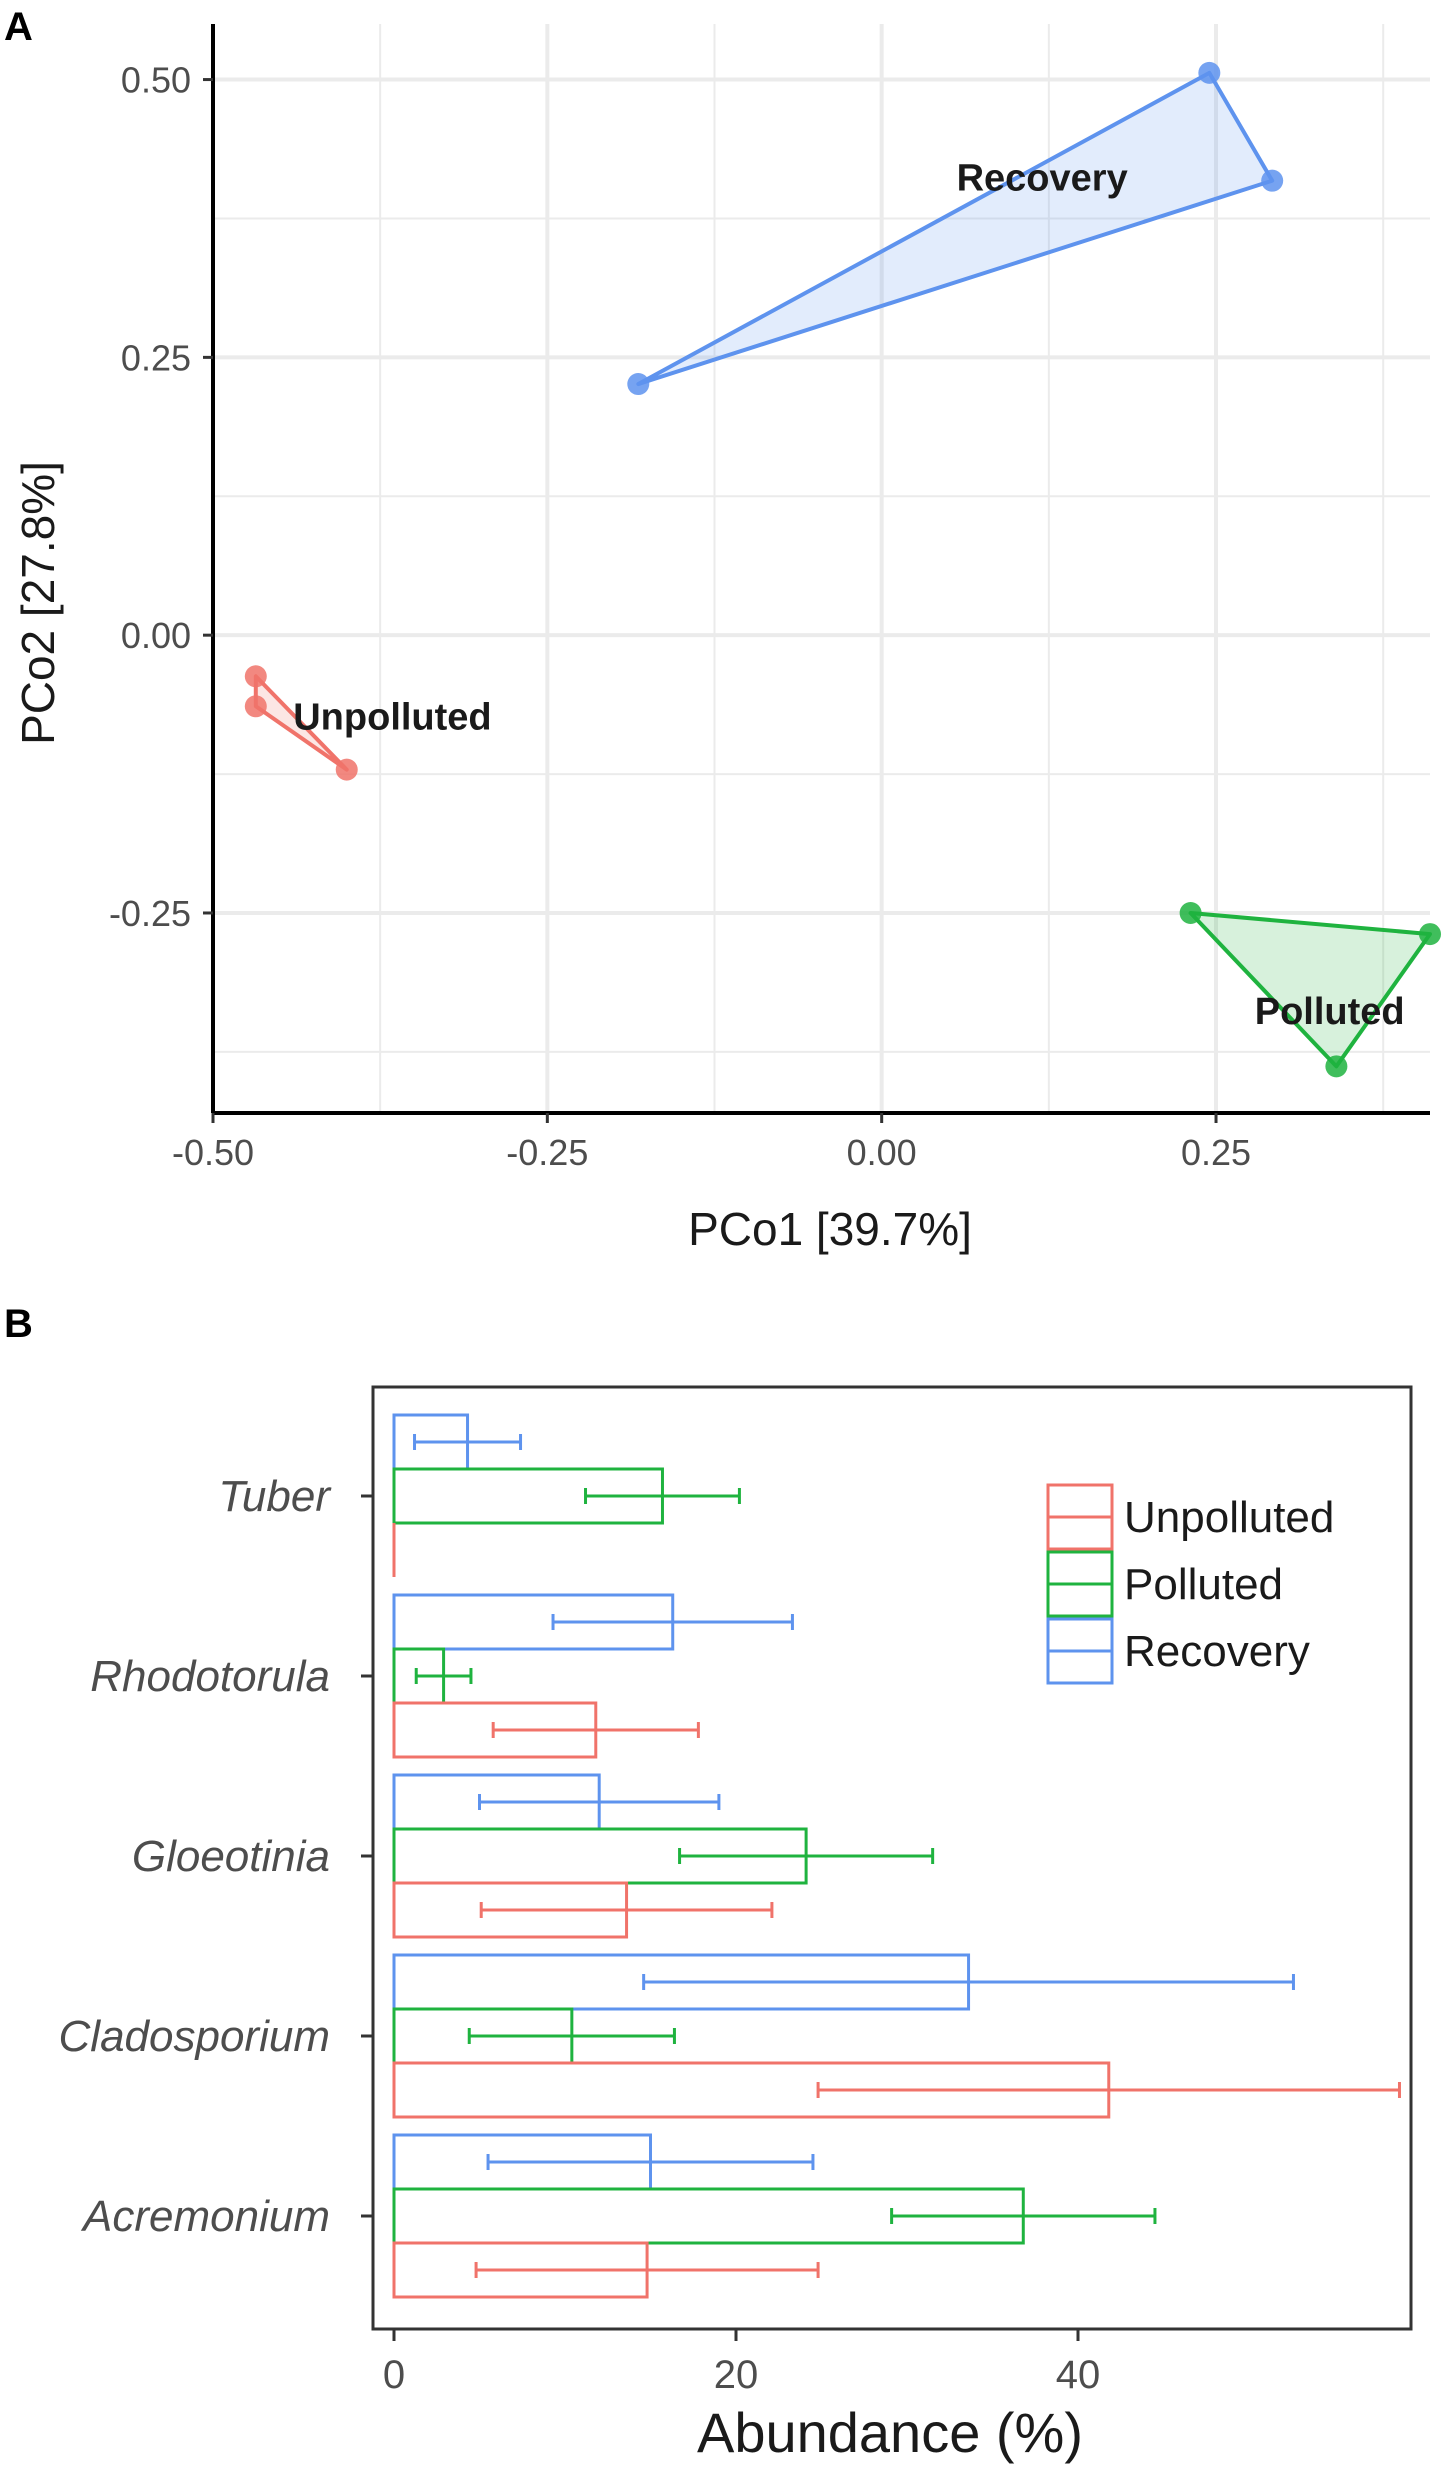 This screenshot has height=2471, width=1446. Describe the element at coordinates (1310, 989) in the screenshot. I see `hull-polluted` at that location.